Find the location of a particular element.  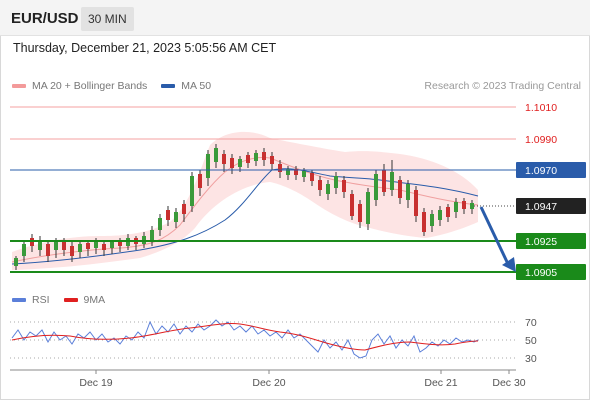

legend-item-rsi: RSI is located at coordinates (31, 300).